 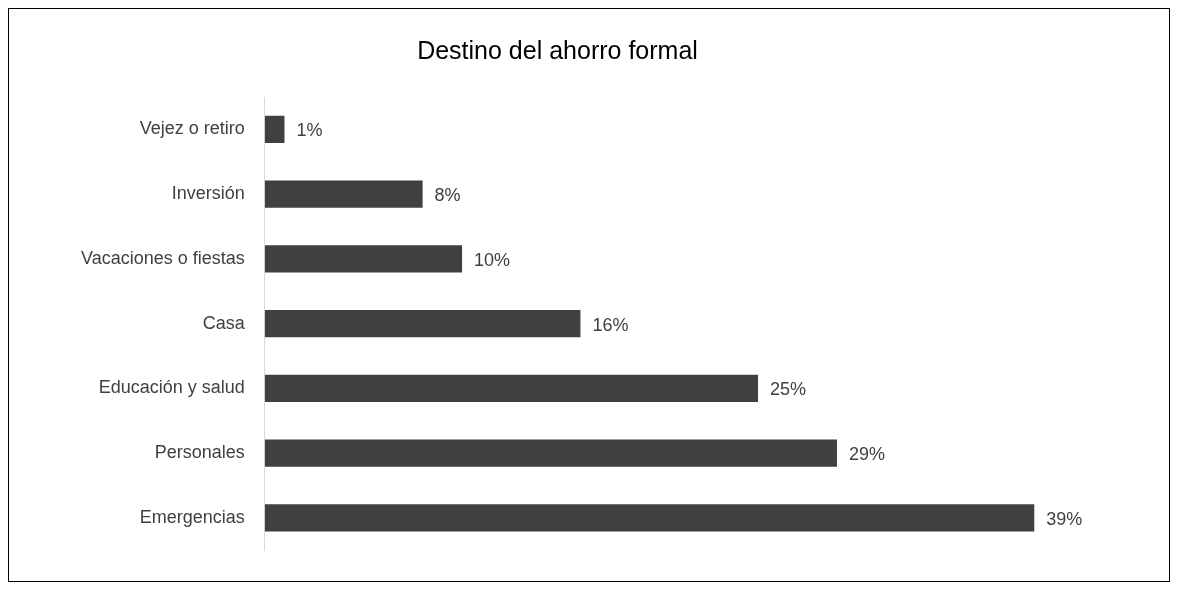 What do you see at coordinates (224, 322) in the screenshot?
I see `y-tick-label: Casa` at bounding box center [224, 322].